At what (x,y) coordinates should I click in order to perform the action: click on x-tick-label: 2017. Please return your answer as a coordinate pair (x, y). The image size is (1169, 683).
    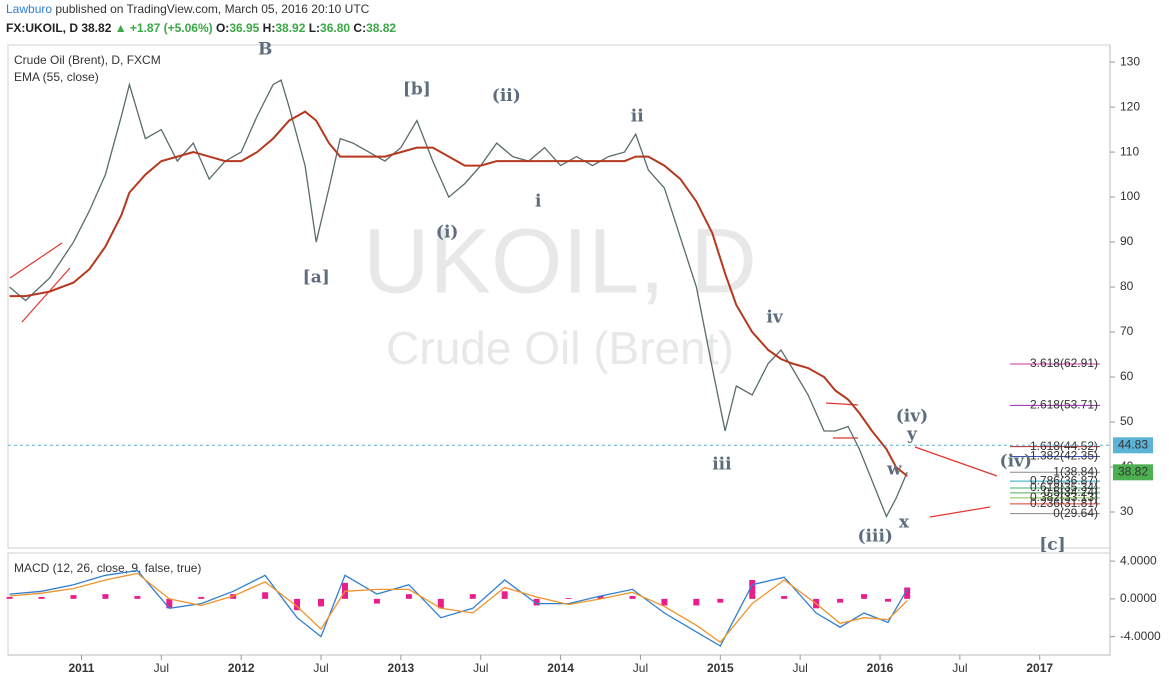
    Looking at the image, I should click on (1039, 668).